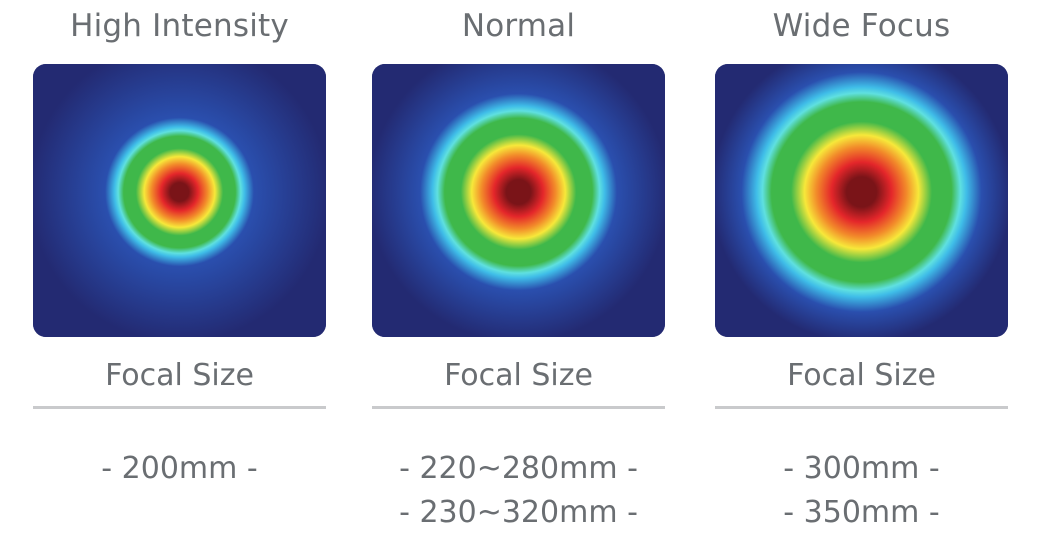 Image resolution: width=1044 pixels, height=558 pixels. I want to click on mode-title: Wide Focus, so click(861, 26).